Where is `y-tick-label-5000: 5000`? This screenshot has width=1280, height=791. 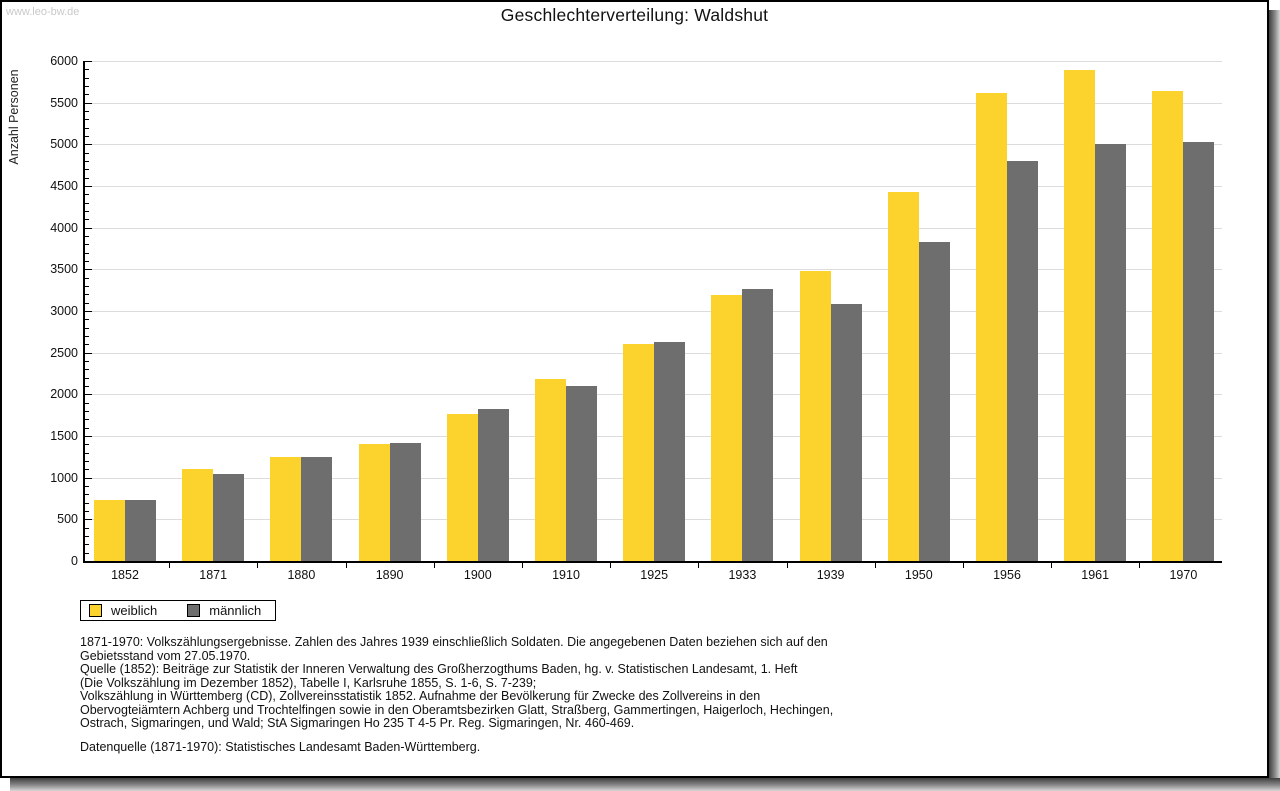 y-tick-label-5000: 5000 is located at coordinates (64, 144).